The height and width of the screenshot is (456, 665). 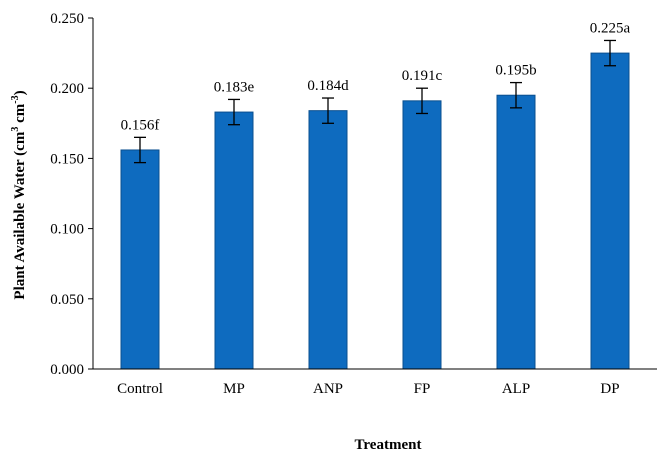 What do you see at coordinates (67, 159) in the screenshot?
I see `y-tick-label: 0.150` at bounding box center [67, 159].